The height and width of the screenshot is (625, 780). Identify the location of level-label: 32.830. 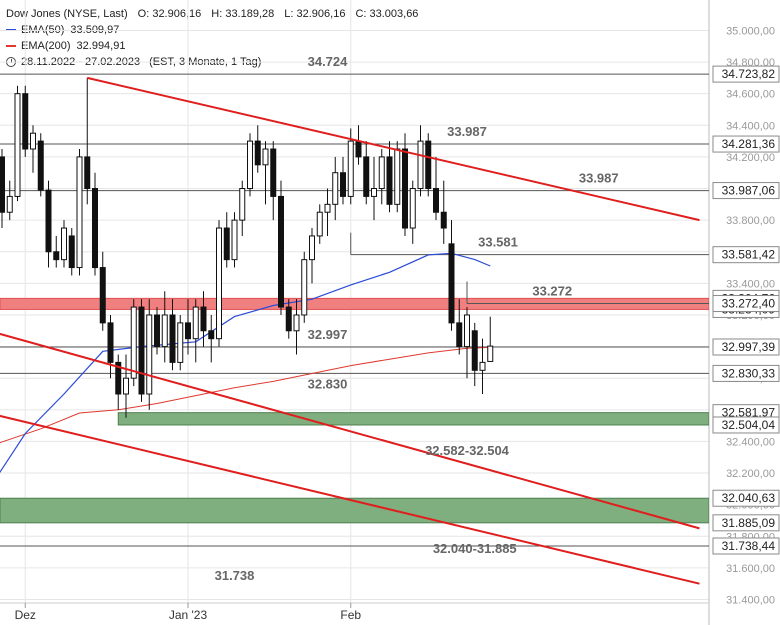
(328, 383).